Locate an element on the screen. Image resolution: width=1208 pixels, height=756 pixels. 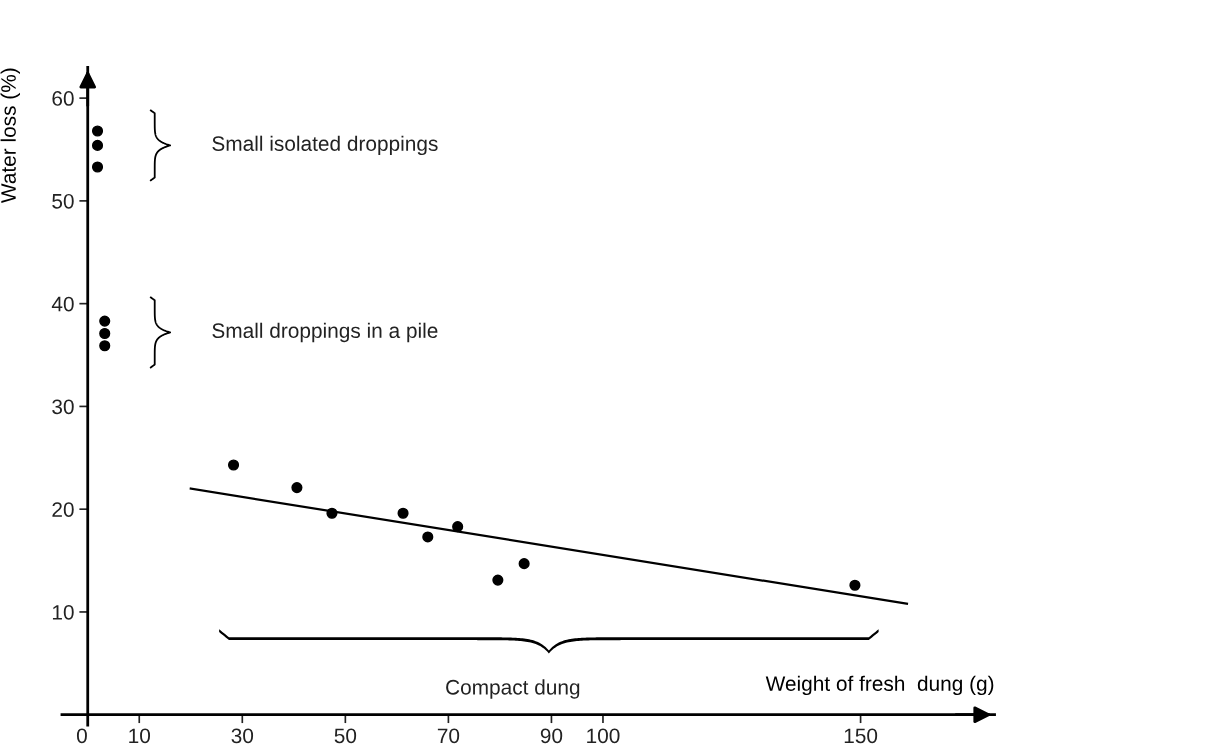
y-axis-title: Water loss (%) is located at coordinates (10, 135).